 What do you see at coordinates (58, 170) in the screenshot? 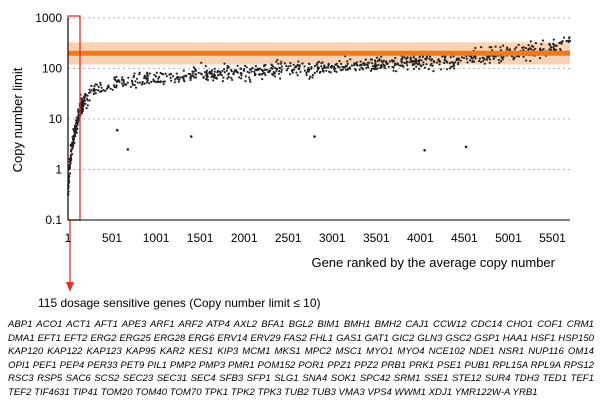
I see `y-tick-label: 1` at bounding box center [58, 170].